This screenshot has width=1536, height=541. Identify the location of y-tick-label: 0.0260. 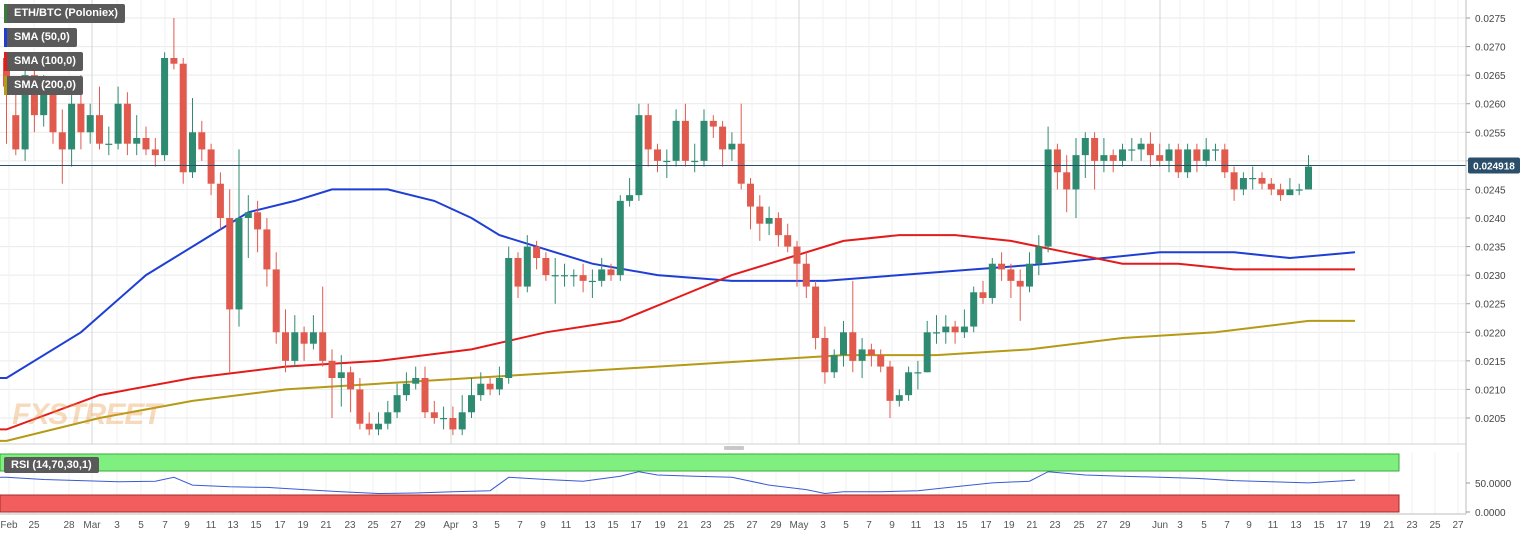
(1490, 105).